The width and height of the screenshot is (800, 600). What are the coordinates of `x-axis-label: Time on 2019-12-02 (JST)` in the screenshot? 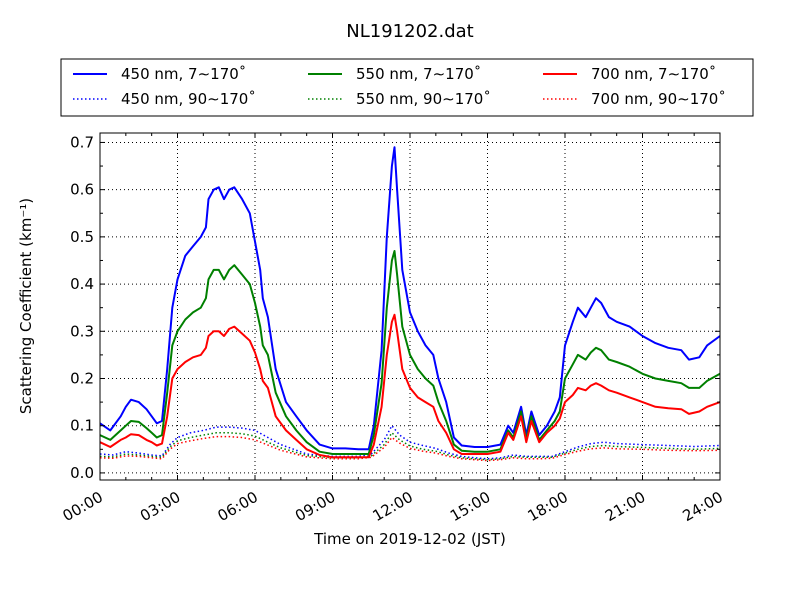 It's located at (409, 539).